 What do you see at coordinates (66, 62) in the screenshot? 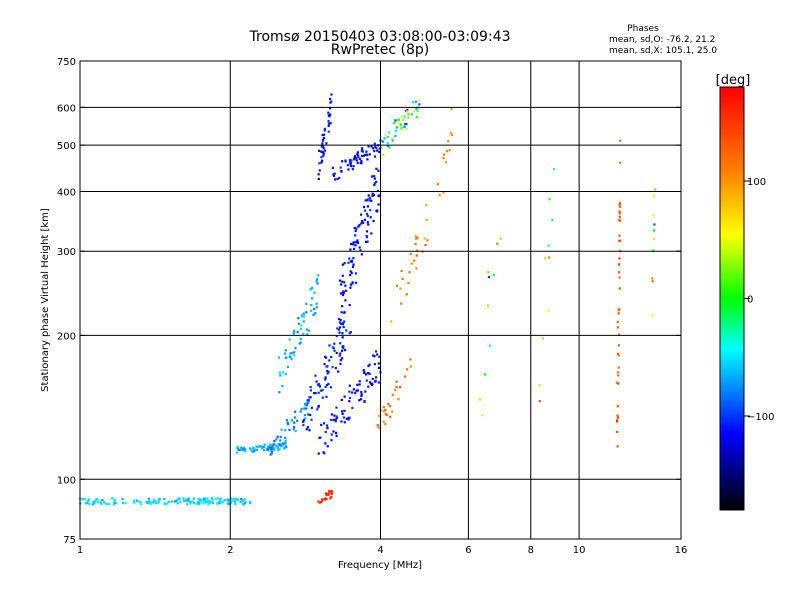
I see `y-tick-label: 750` at bounding box center [66, 62].